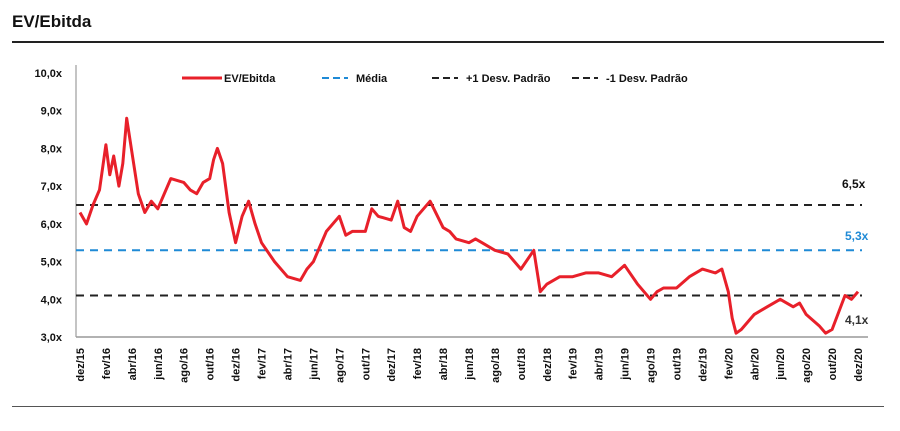 This screenshot has width=900, height=431. What do you see at coordinates (288, 364) in the screenshot?
I see `x-tick-label: abr/17` at bounding box center [288, 364].